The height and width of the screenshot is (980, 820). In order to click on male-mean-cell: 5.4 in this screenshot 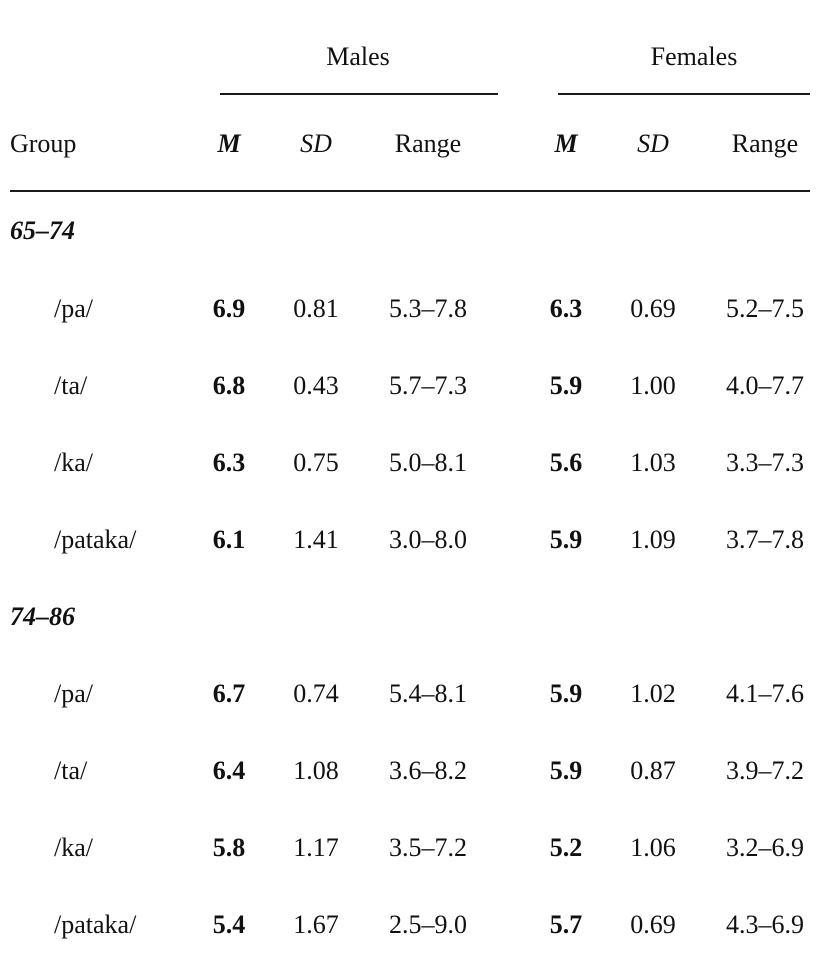, I will do `click(229, 924)`.